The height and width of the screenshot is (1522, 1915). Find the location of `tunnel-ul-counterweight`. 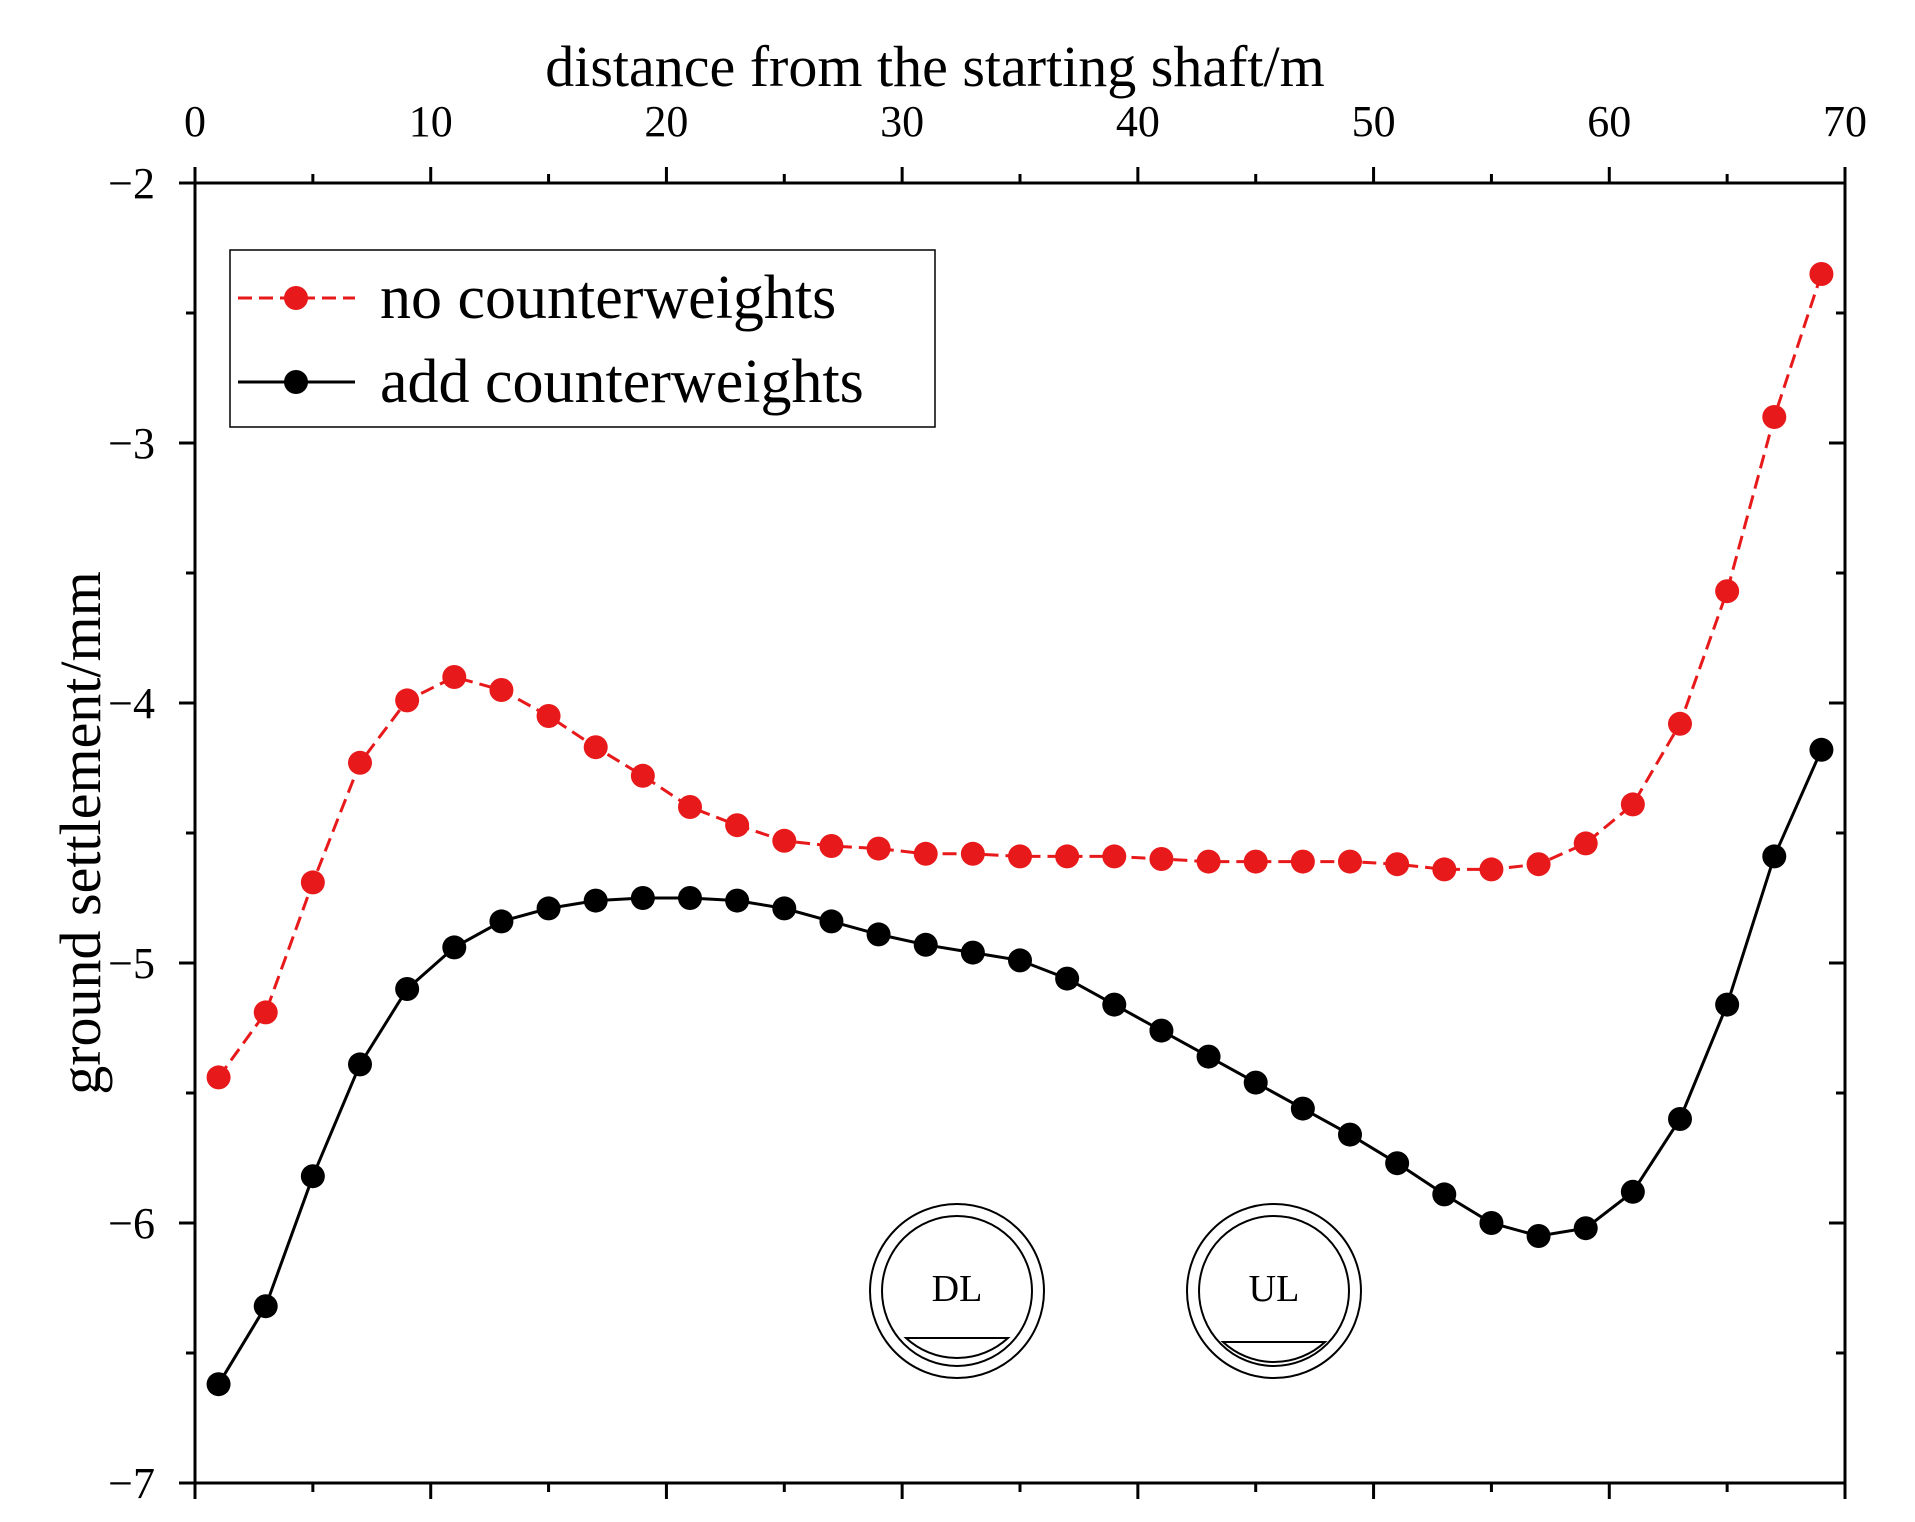

tunnel-ul-counterweight is located at coordinates (1274, 1352).